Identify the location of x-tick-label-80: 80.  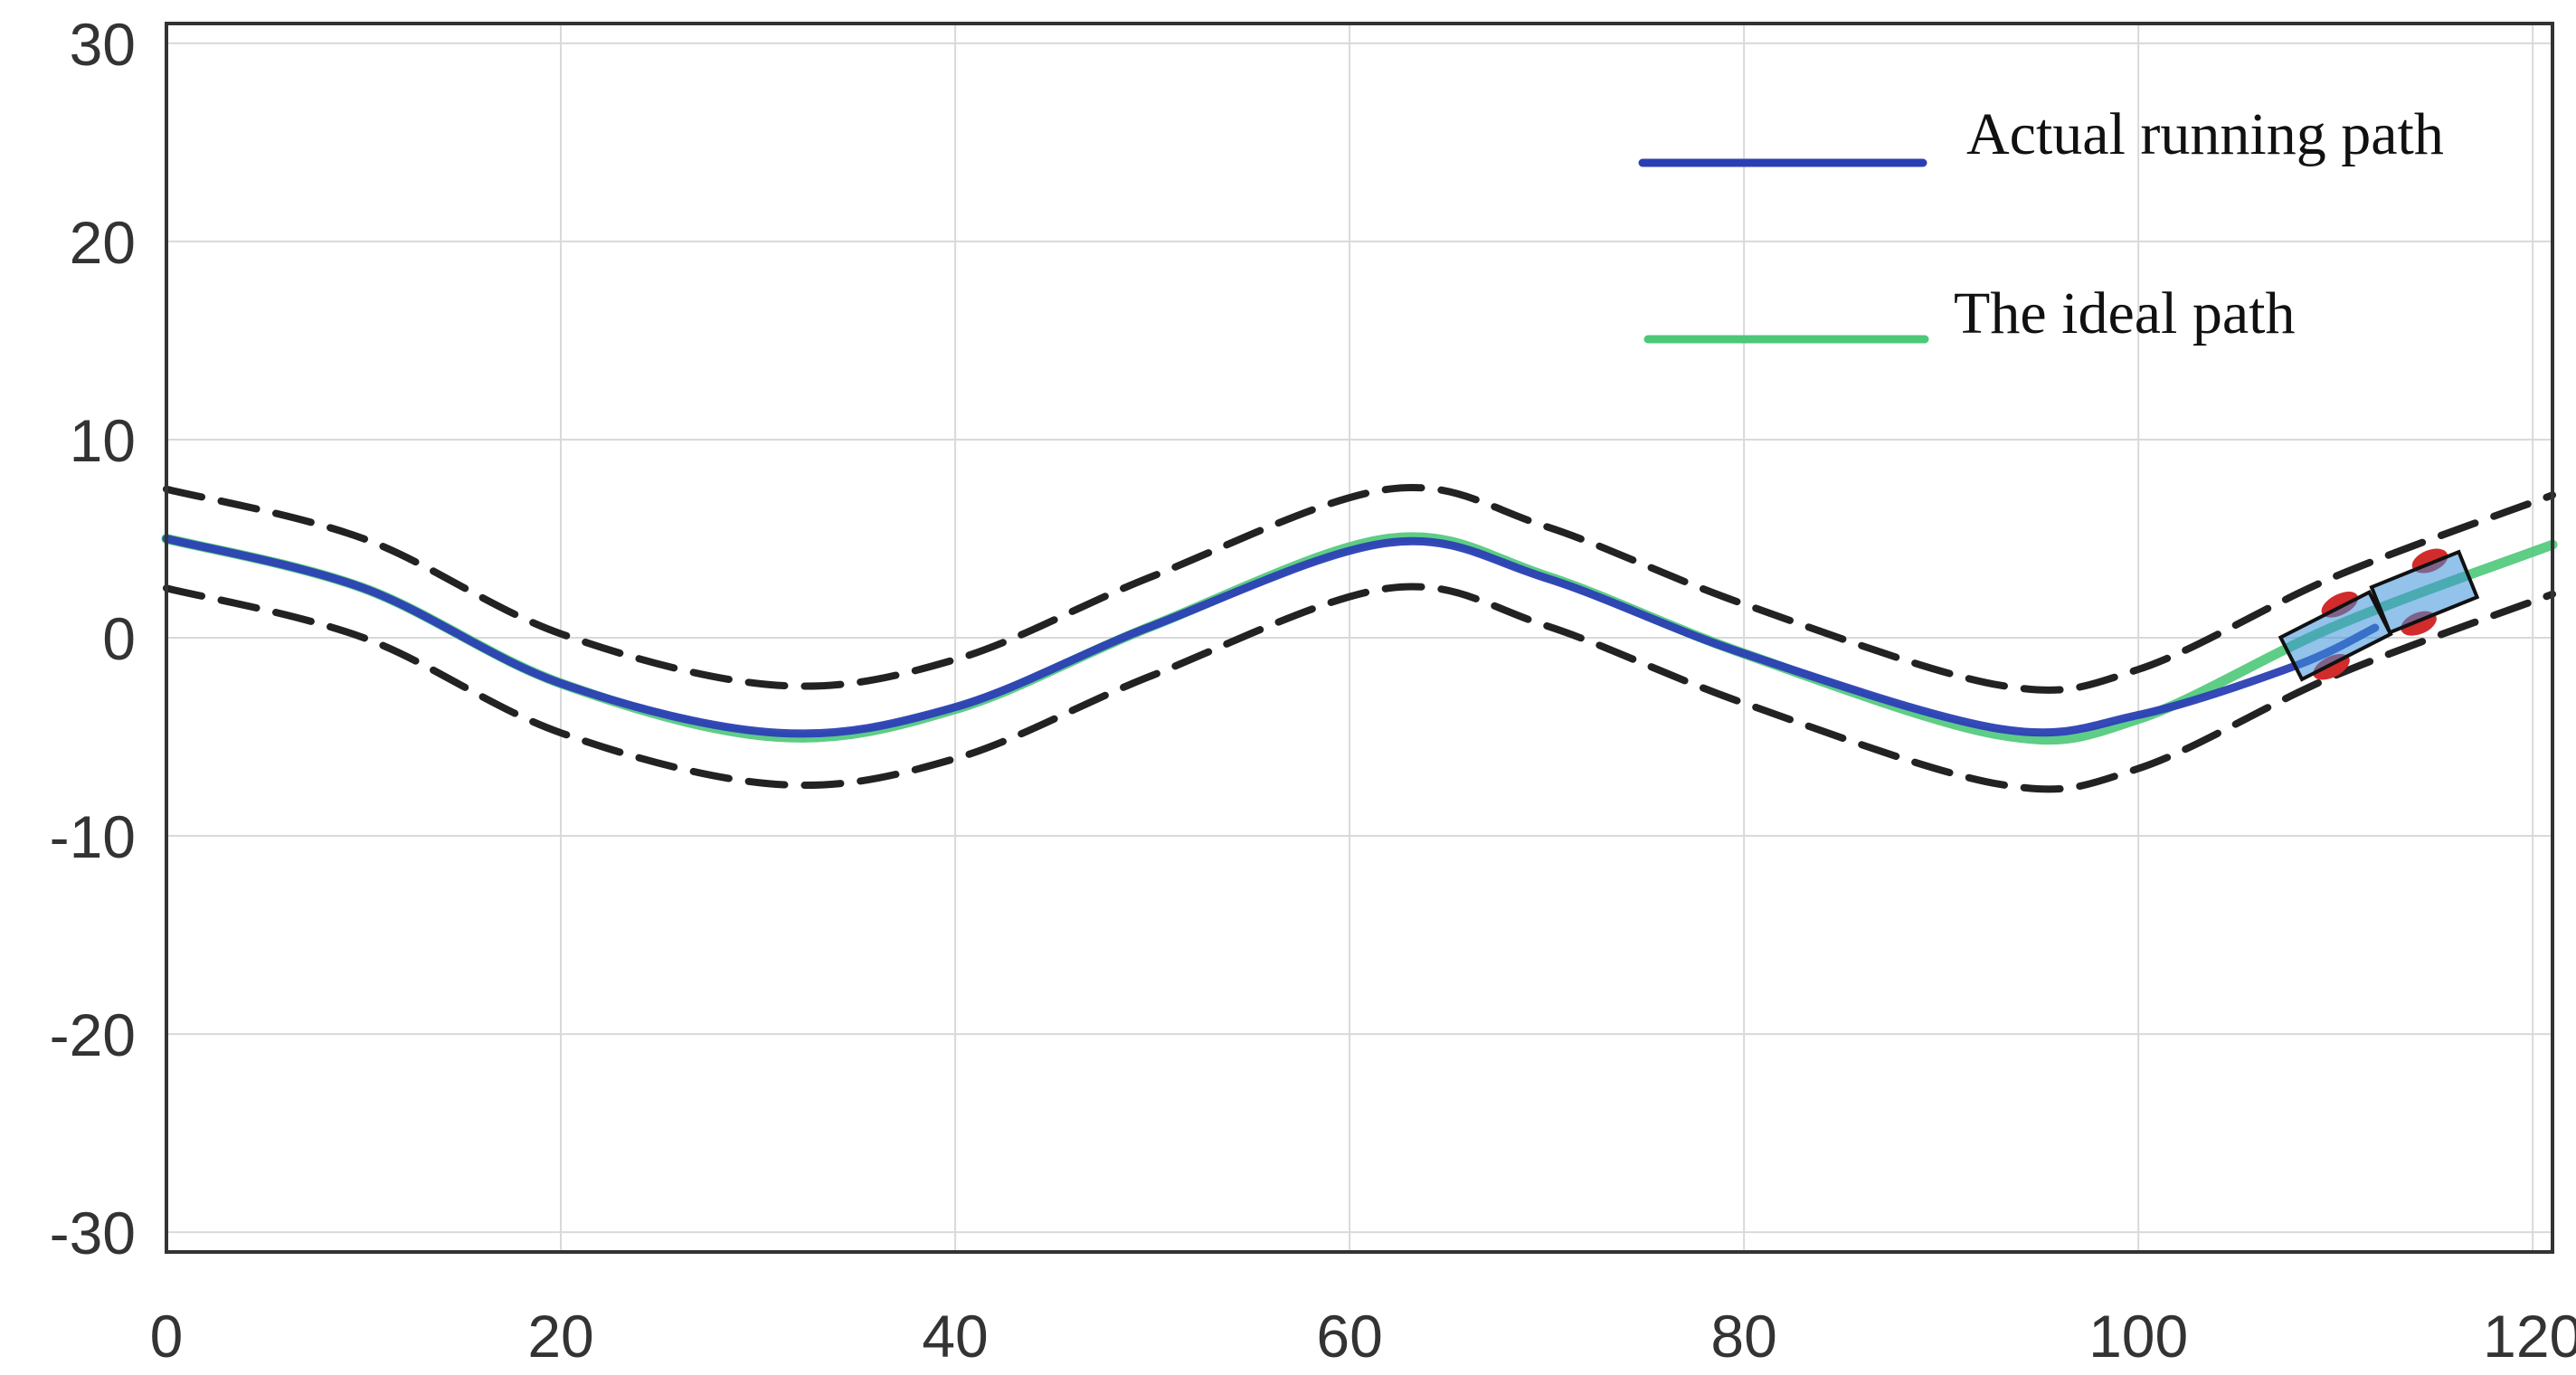
(1743, 1336).